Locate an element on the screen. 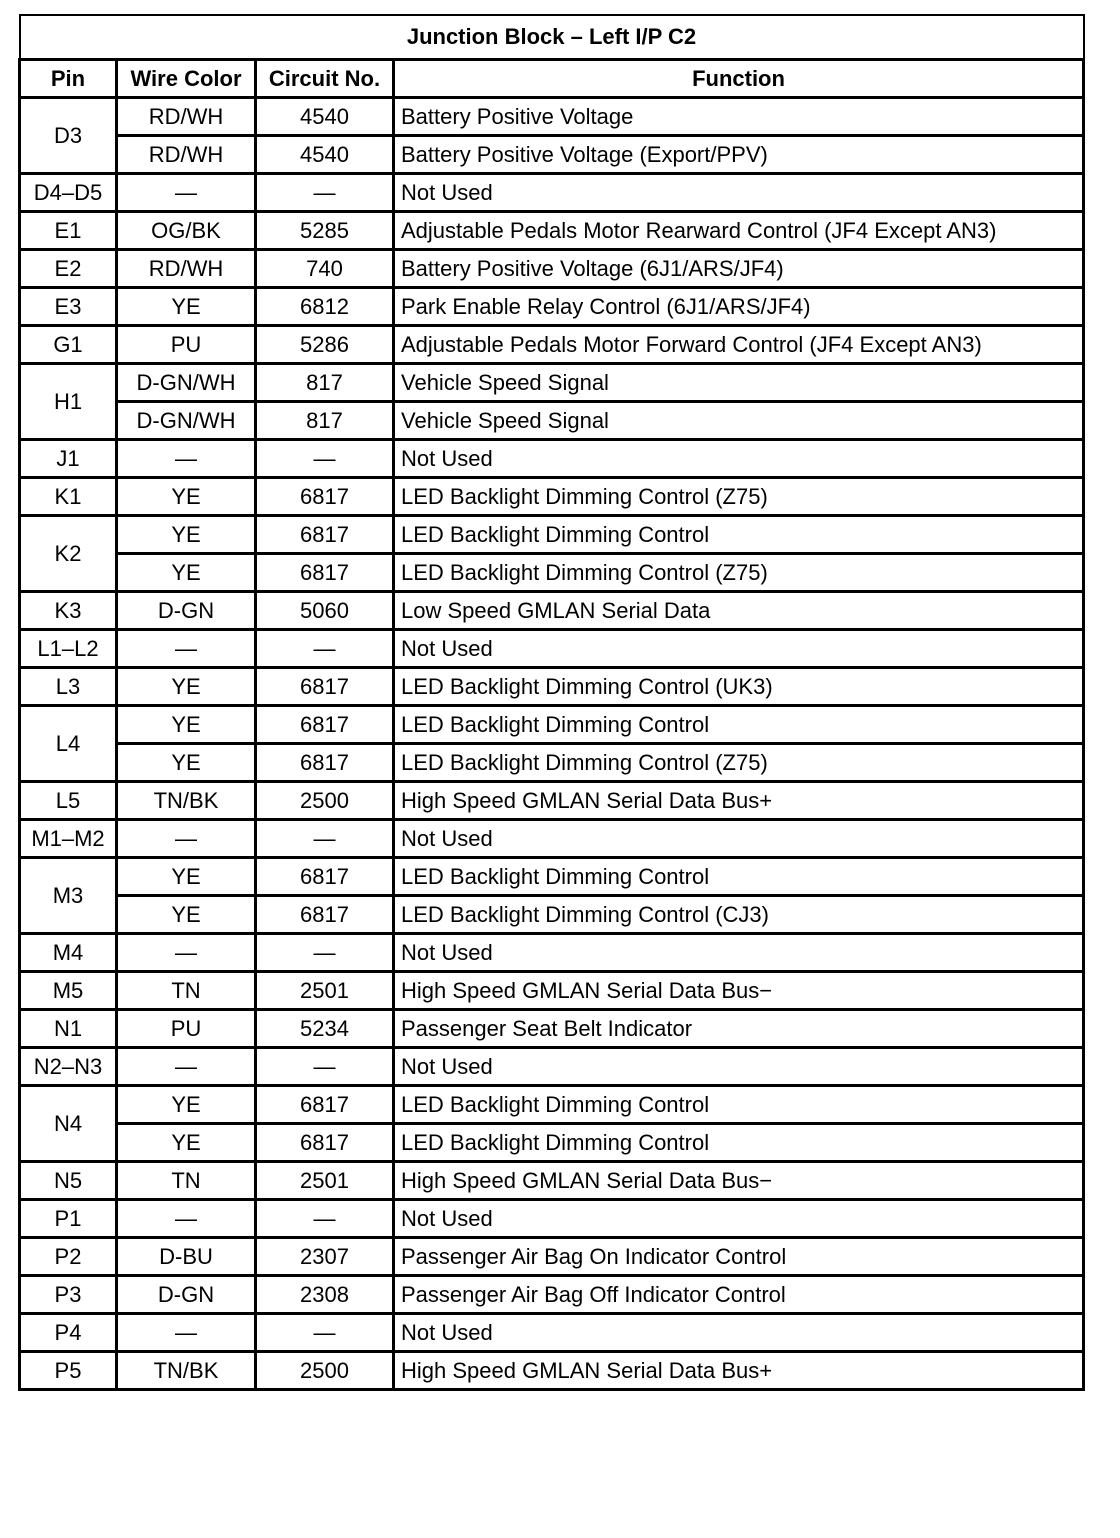 The image size is (1120, 1538). pin-cell: M3 is located at coordinates (68, 895).